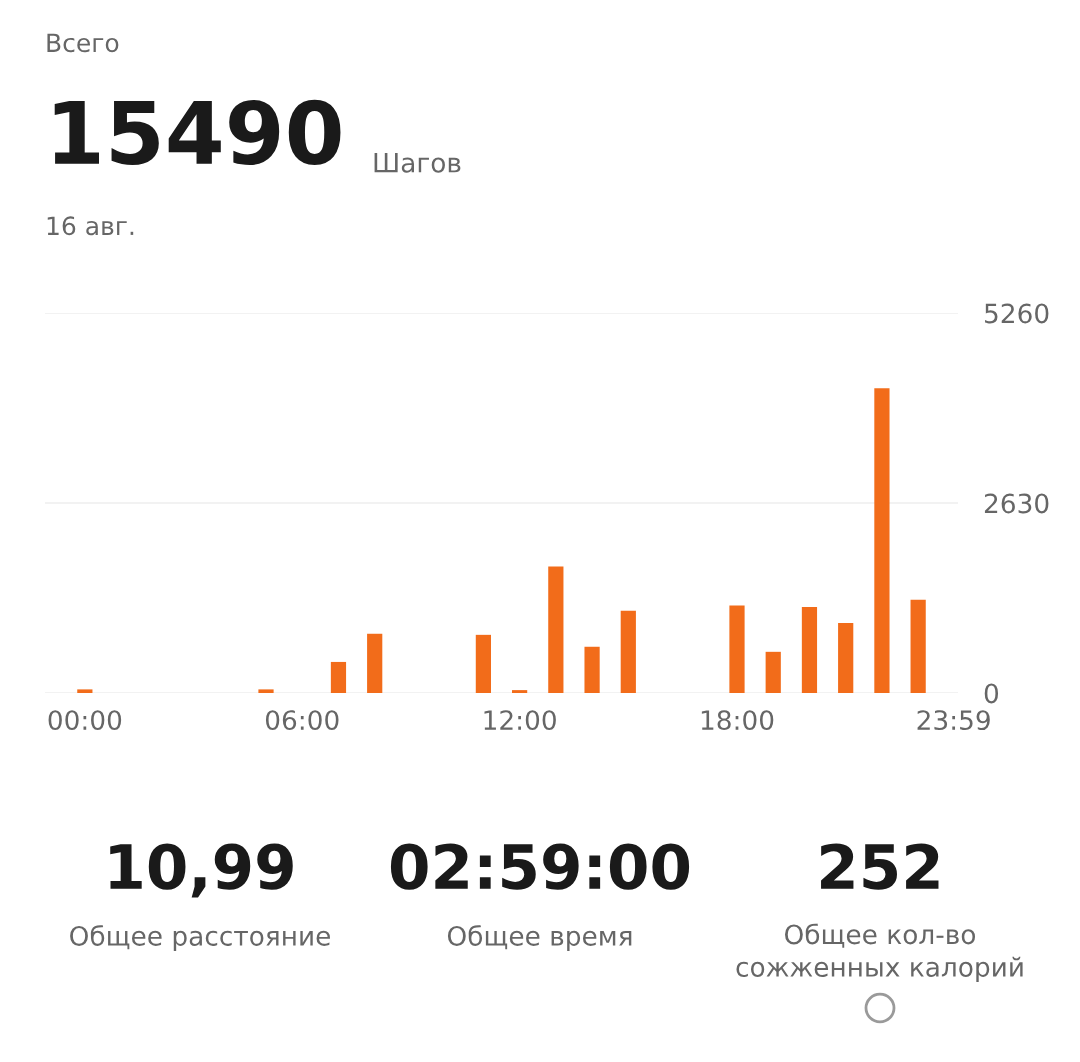 This screenshot has height=1062, width=1080. Describe the element at coordinates (880, 866) in the screenshot. I see `text: 252` at that location.